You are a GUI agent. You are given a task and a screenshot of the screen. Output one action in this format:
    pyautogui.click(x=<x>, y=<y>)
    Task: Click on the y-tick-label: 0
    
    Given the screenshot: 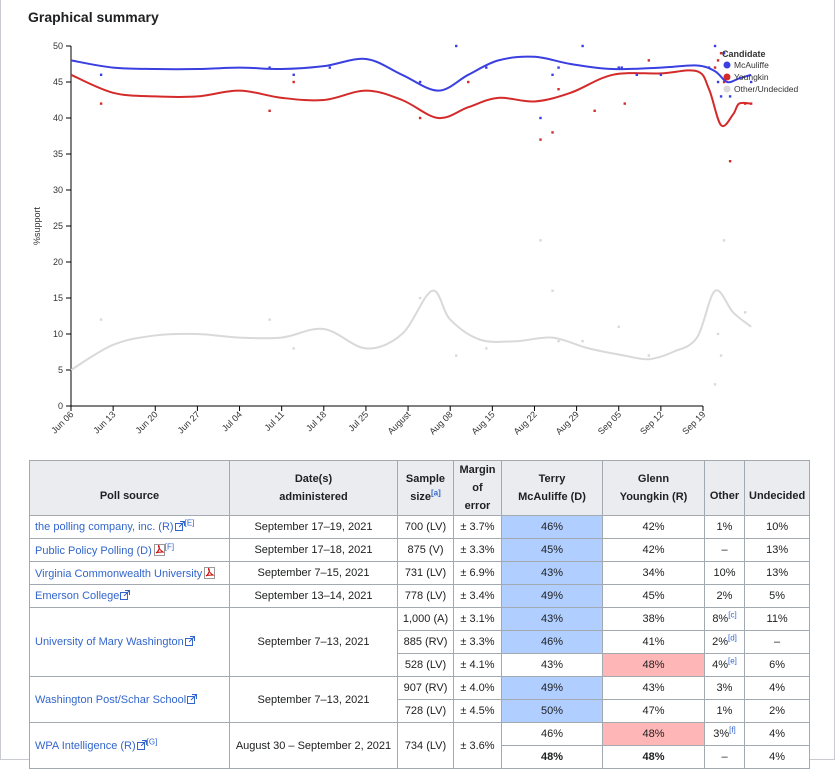 What is the action you would take?
    pyautogui.click(x=60, y=406)
    